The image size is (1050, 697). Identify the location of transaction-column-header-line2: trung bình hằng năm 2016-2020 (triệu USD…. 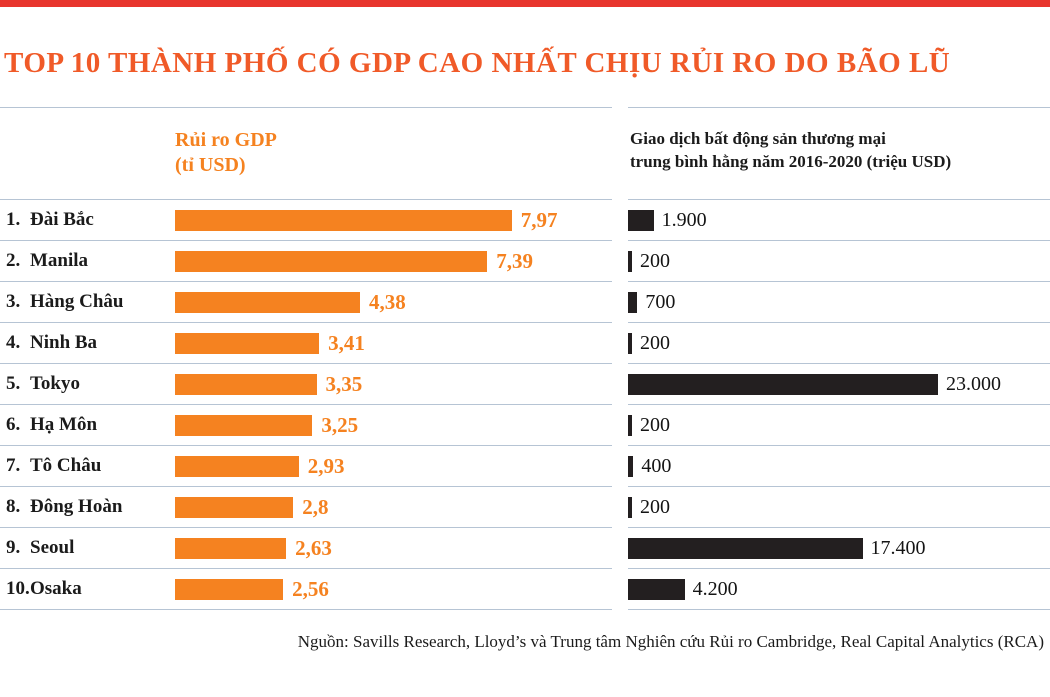
(791, 162).